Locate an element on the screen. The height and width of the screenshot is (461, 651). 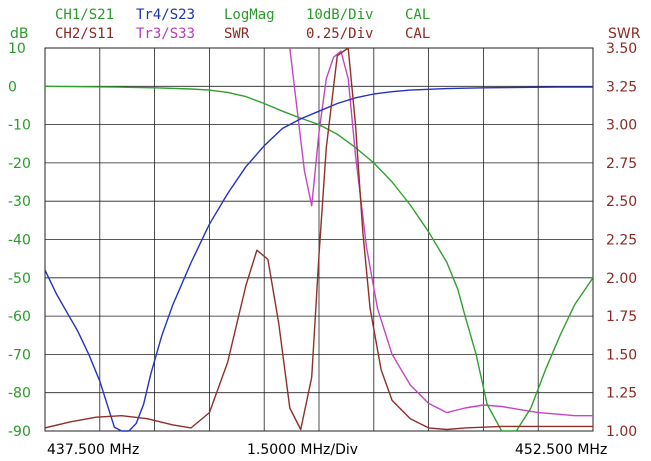
header-scale-left: 10dB/Div is located at coordinates (339, 15).